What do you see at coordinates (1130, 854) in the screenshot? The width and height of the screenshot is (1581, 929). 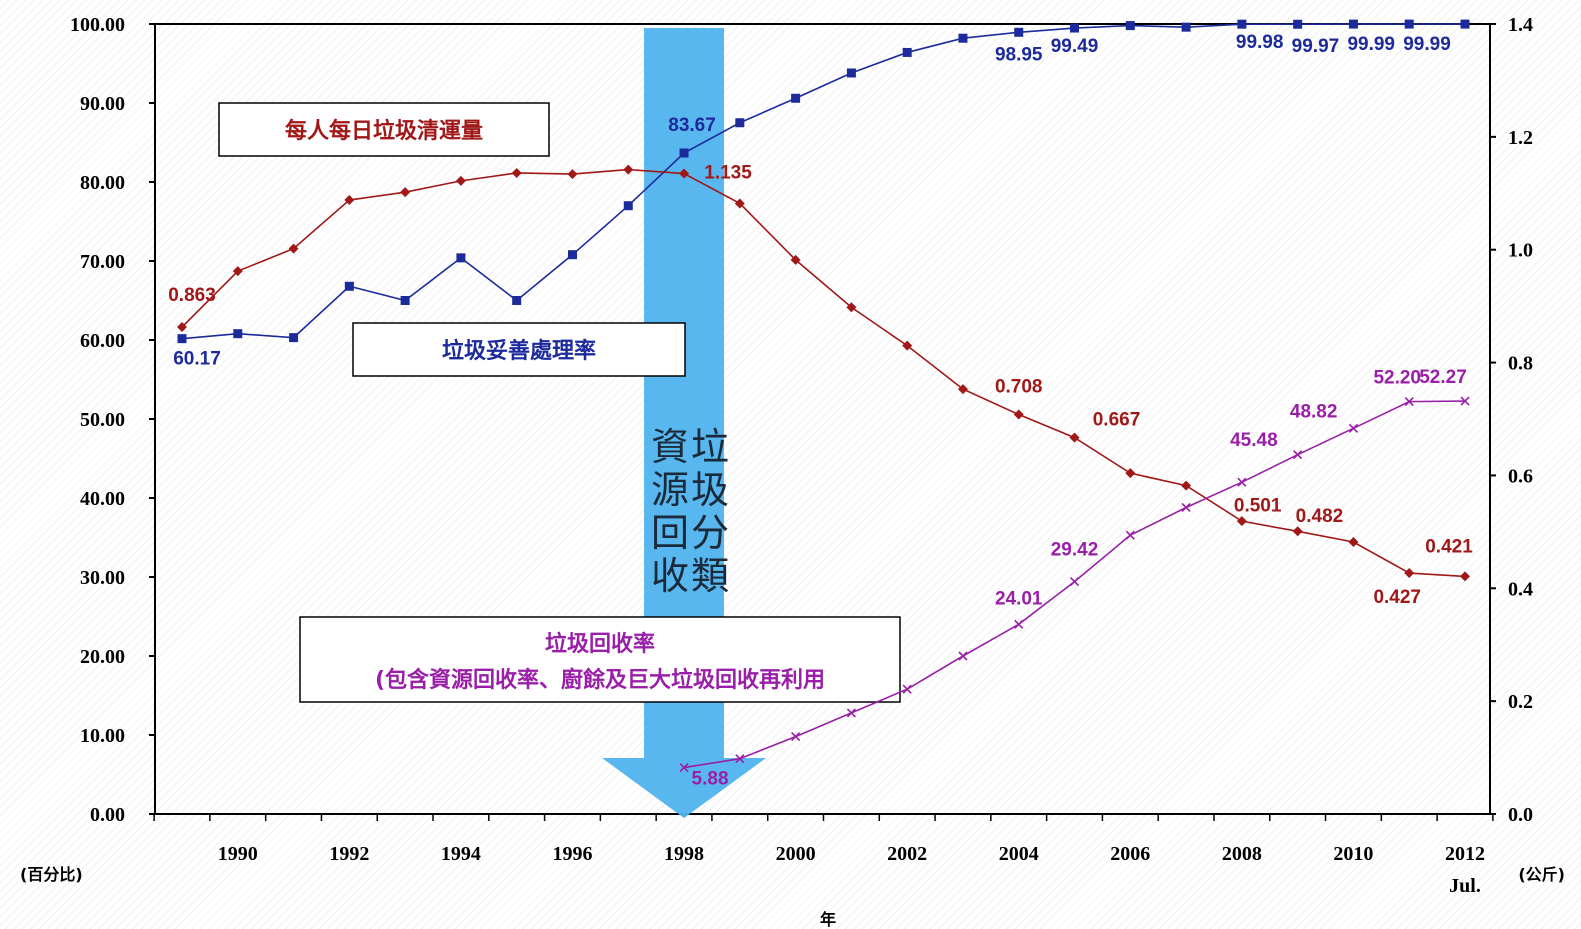 I see `x-tick-label: 2006` at bounding box center [1130, 854].